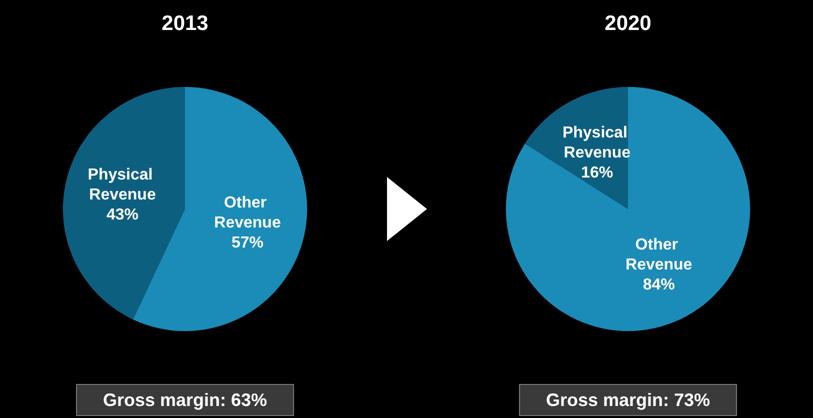  What do you see at coordinates (628, 400) in the screenshot?
I see `text: Gross margin: 73%` at bounding box center [628, 400].